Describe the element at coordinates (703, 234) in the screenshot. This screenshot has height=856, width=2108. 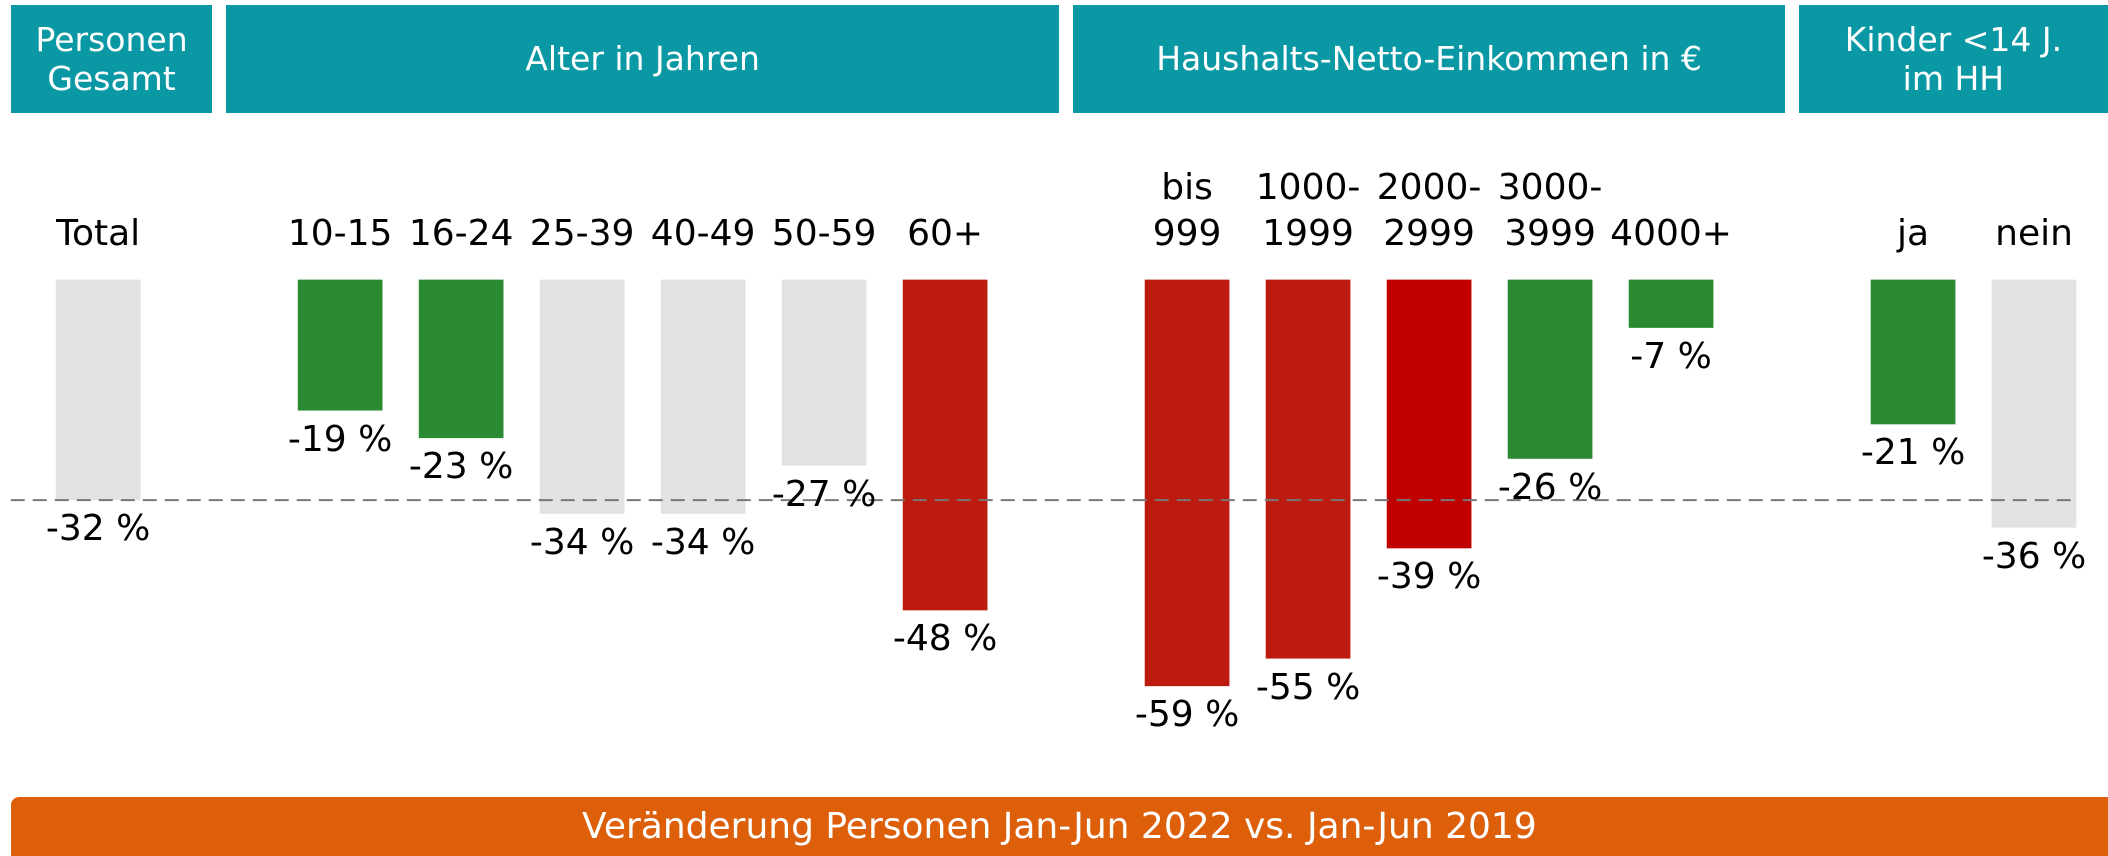
I see `category-label: 40-49` at that location.